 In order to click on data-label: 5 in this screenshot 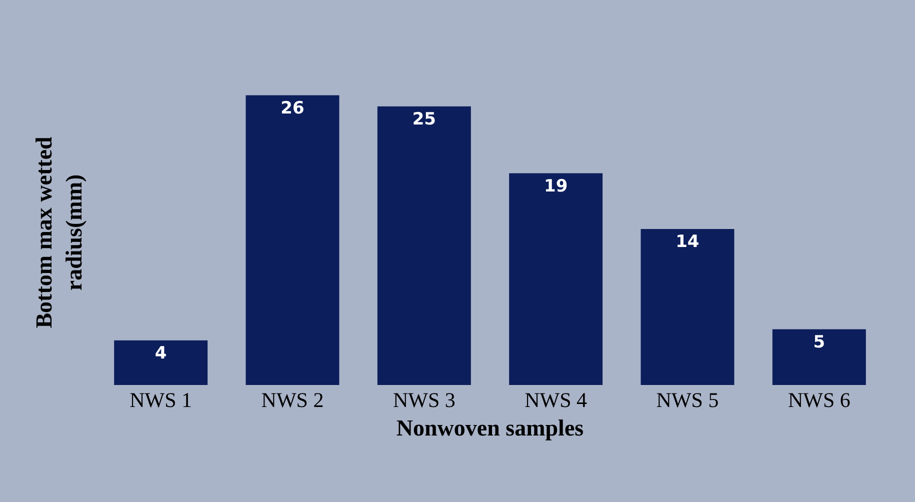, I will do `click(819, 342)`.